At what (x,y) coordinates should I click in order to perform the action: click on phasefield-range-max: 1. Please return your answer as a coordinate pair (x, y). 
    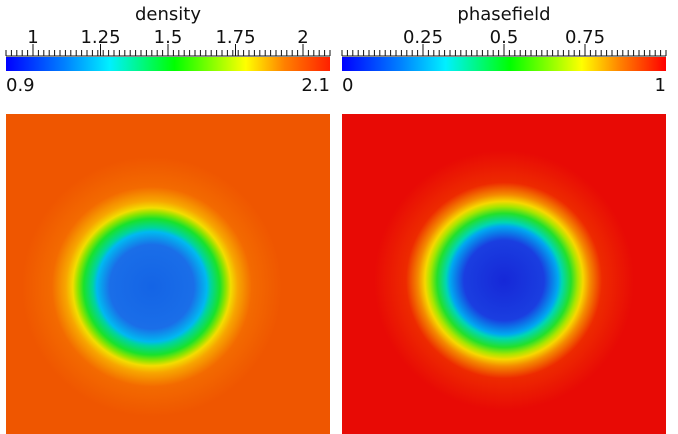
    Looking at the image, I should click on (660, 85).